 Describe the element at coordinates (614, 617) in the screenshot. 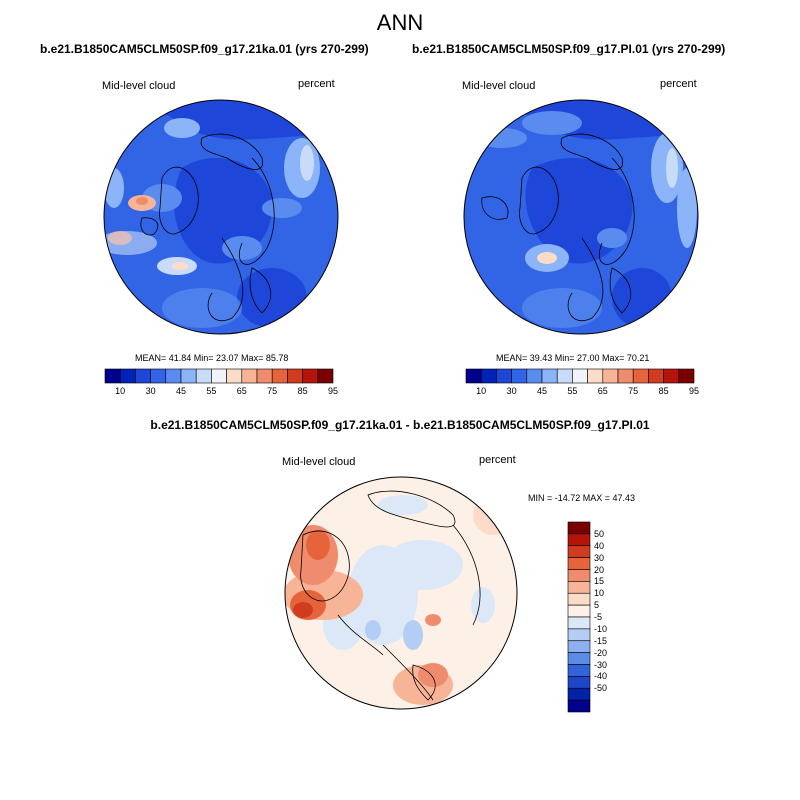

I see `diff-colorbar-labels: 50 40 30 20 15 10 5 -5 -10 -15 -20 -30 -40 -50` at that location.